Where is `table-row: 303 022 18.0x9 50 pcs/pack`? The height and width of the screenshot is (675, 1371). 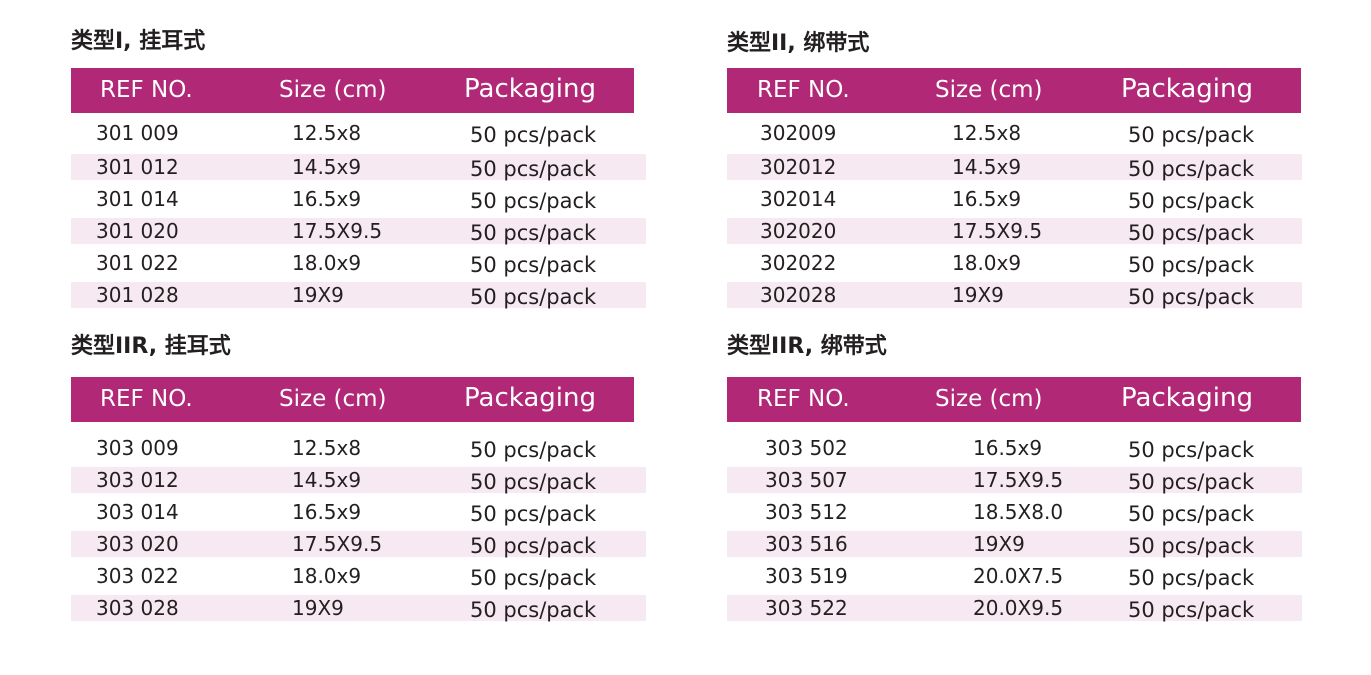 table-row: 303 022 18.0x9 50 pcs/pack is located at coordinates (358, 576).